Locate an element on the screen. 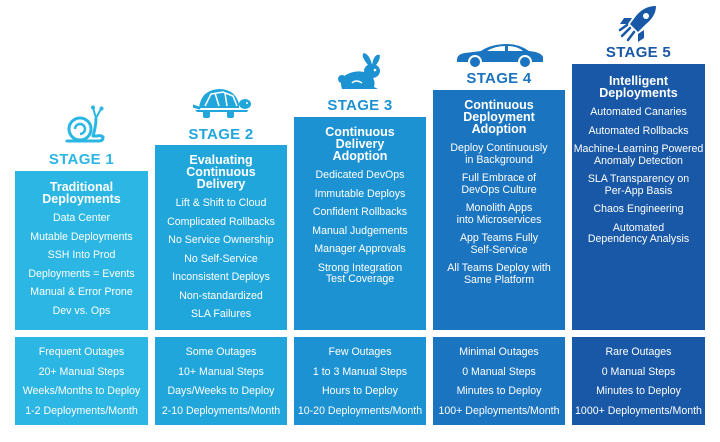 The image size is (720, 442). list-item: Manager Approvals is located at coordinates (360, 249).